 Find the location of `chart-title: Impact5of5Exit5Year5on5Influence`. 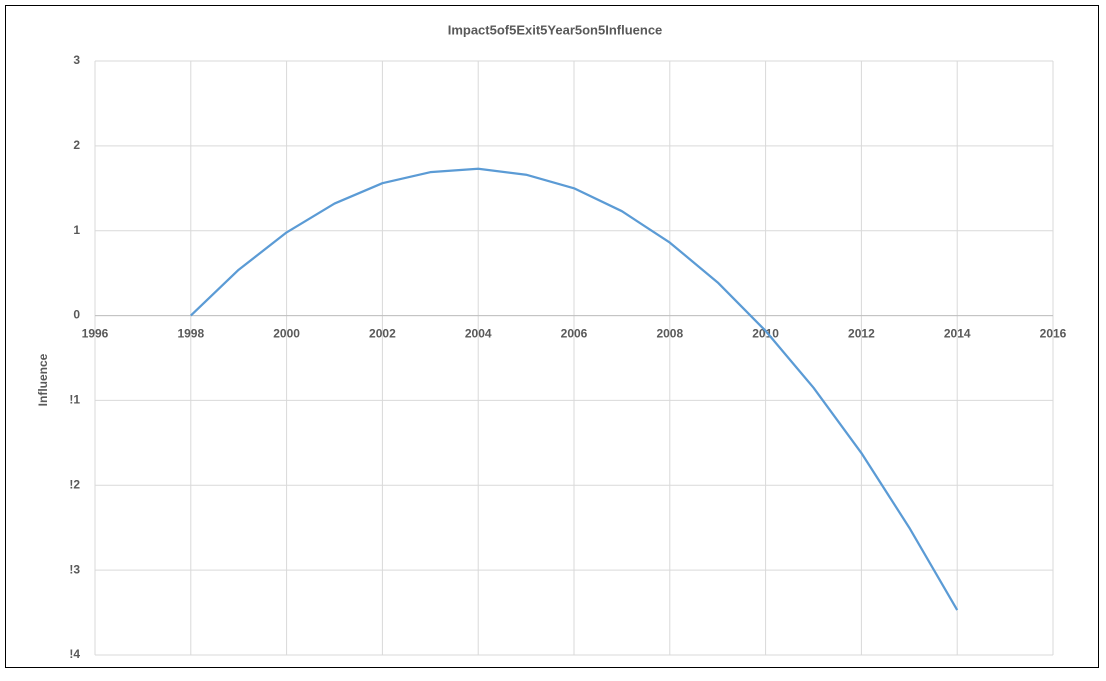

chart-title: Impact5of5Exit5Year5on5Influence is located at coordinates (555, 29).